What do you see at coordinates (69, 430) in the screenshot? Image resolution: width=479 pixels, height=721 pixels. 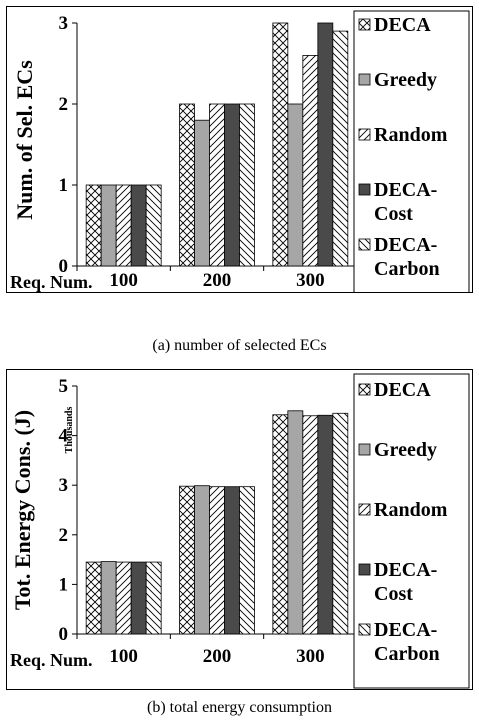 I see `unit-note: Thousands` at bounding box center [69, 430].